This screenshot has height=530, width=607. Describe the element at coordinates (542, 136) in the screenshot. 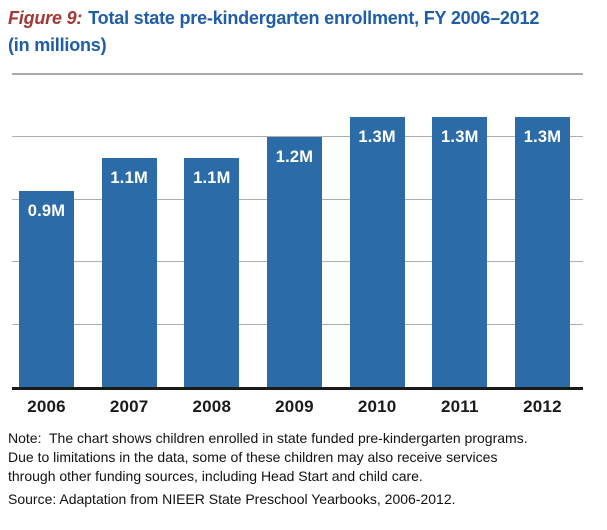

I see `bar-value-label-2012: 1.3M` at that location.